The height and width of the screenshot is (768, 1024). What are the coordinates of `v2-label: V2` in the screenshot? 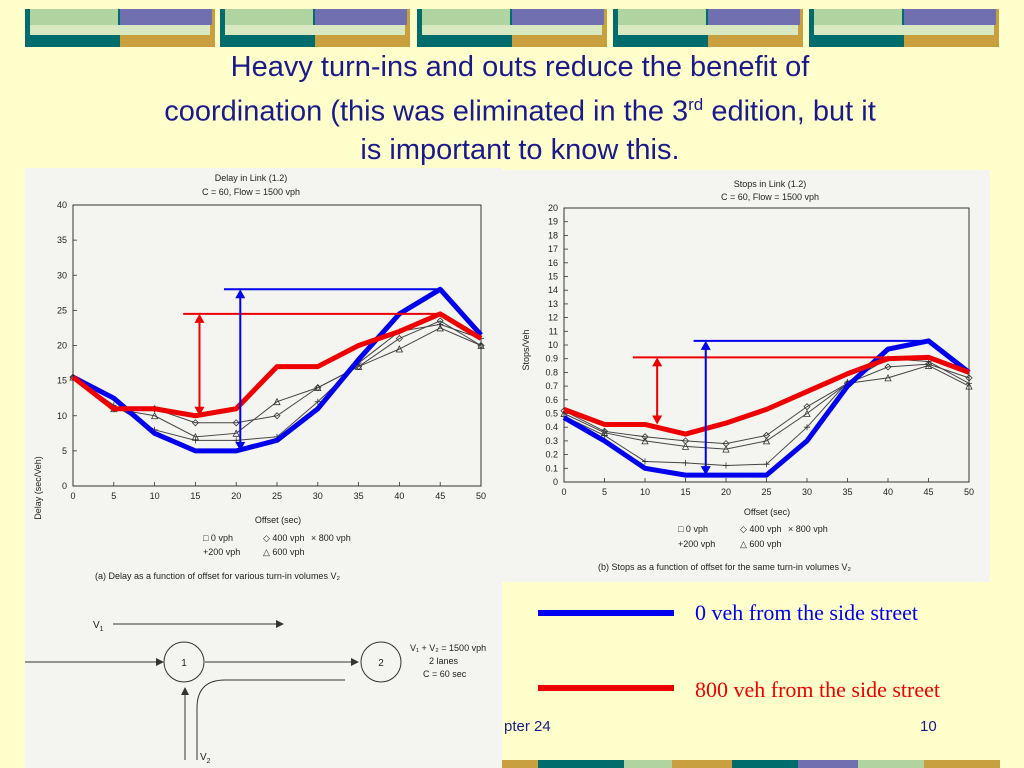 It's located at (205, 758).